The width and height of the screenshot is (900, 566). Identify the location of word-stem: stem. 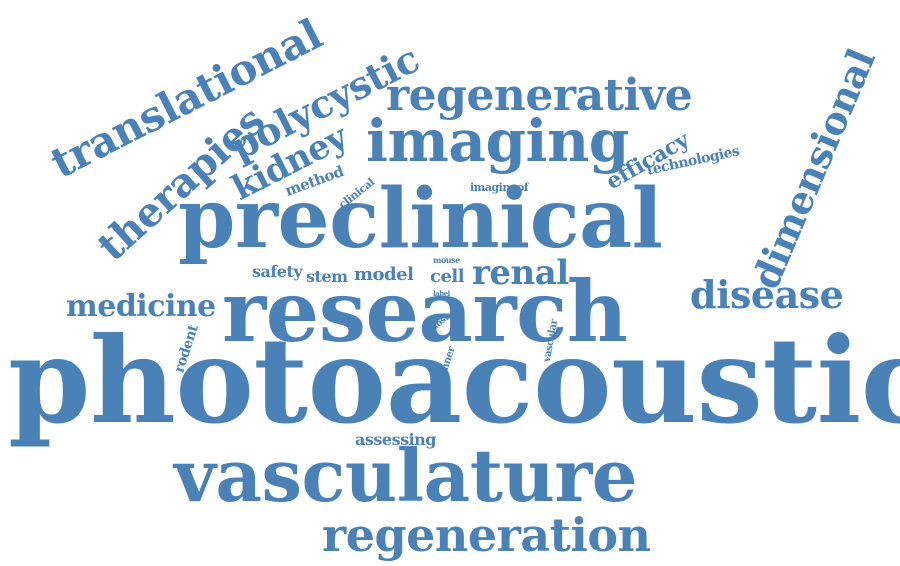
(327, 276).